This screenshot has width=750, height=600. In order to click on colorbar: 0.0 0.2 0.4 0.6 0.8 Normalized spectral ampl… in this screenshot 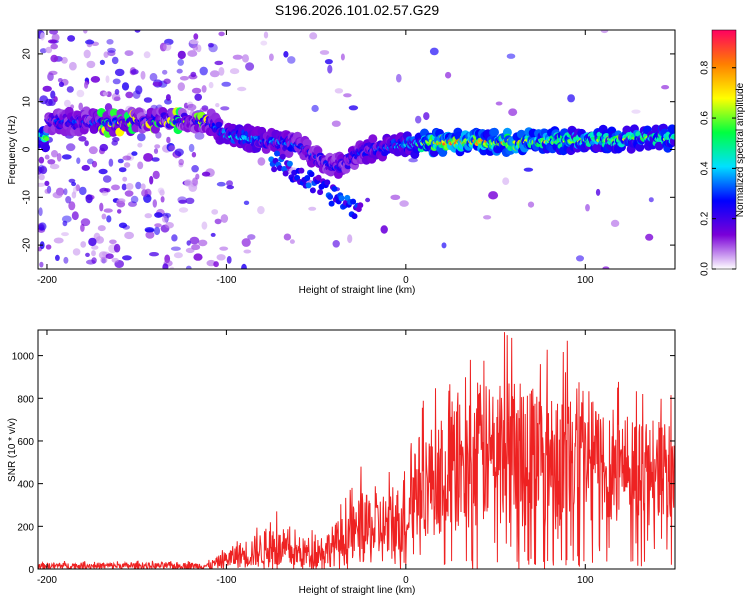, I will do `click(723, 152)`.